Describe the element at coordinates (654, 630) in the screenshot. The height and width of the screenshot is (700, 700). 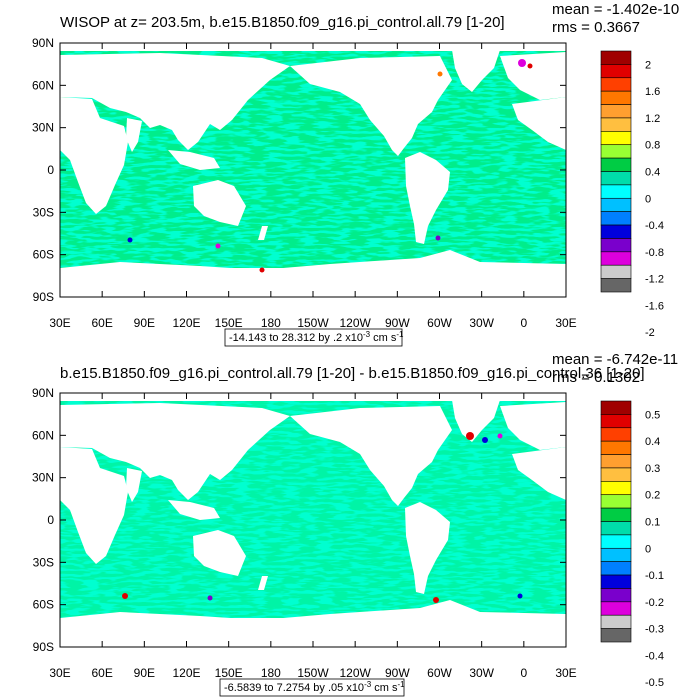
I see `colorbar-label: -0.3` at that location.